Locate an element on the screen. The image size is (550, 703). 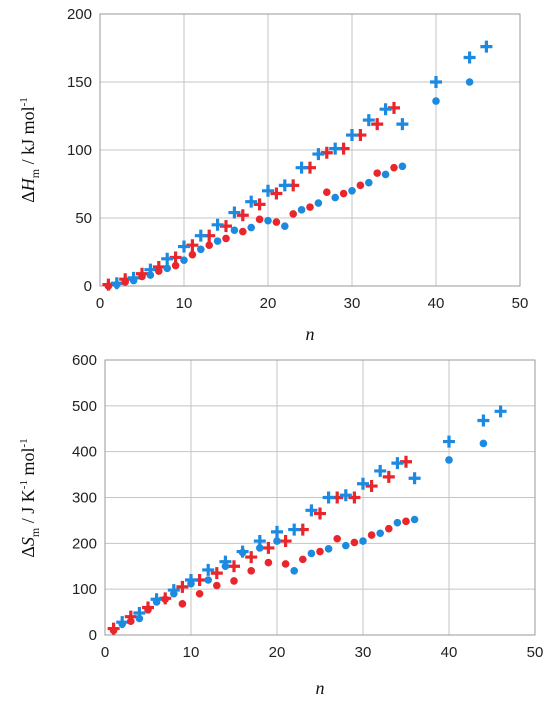
y-axis-title-part: Δ is located at coordinates (28, 552).